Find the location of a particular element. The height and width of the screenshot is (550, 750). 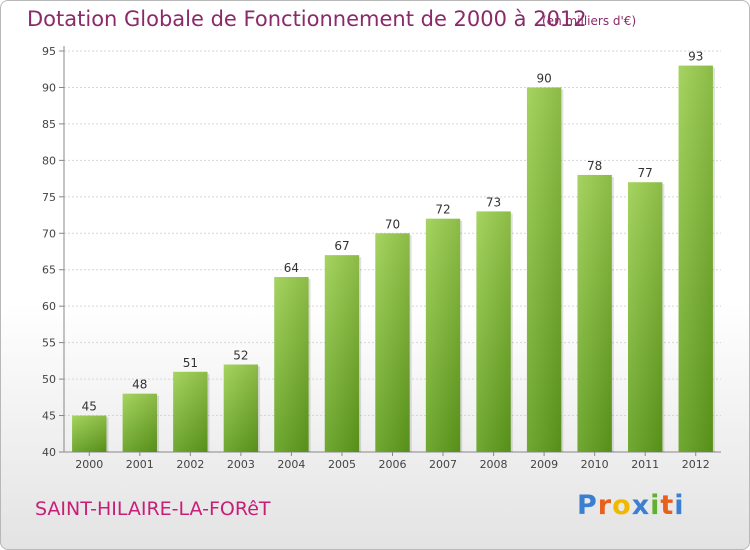

data-label: 67 is located at coordinates (341, 246).